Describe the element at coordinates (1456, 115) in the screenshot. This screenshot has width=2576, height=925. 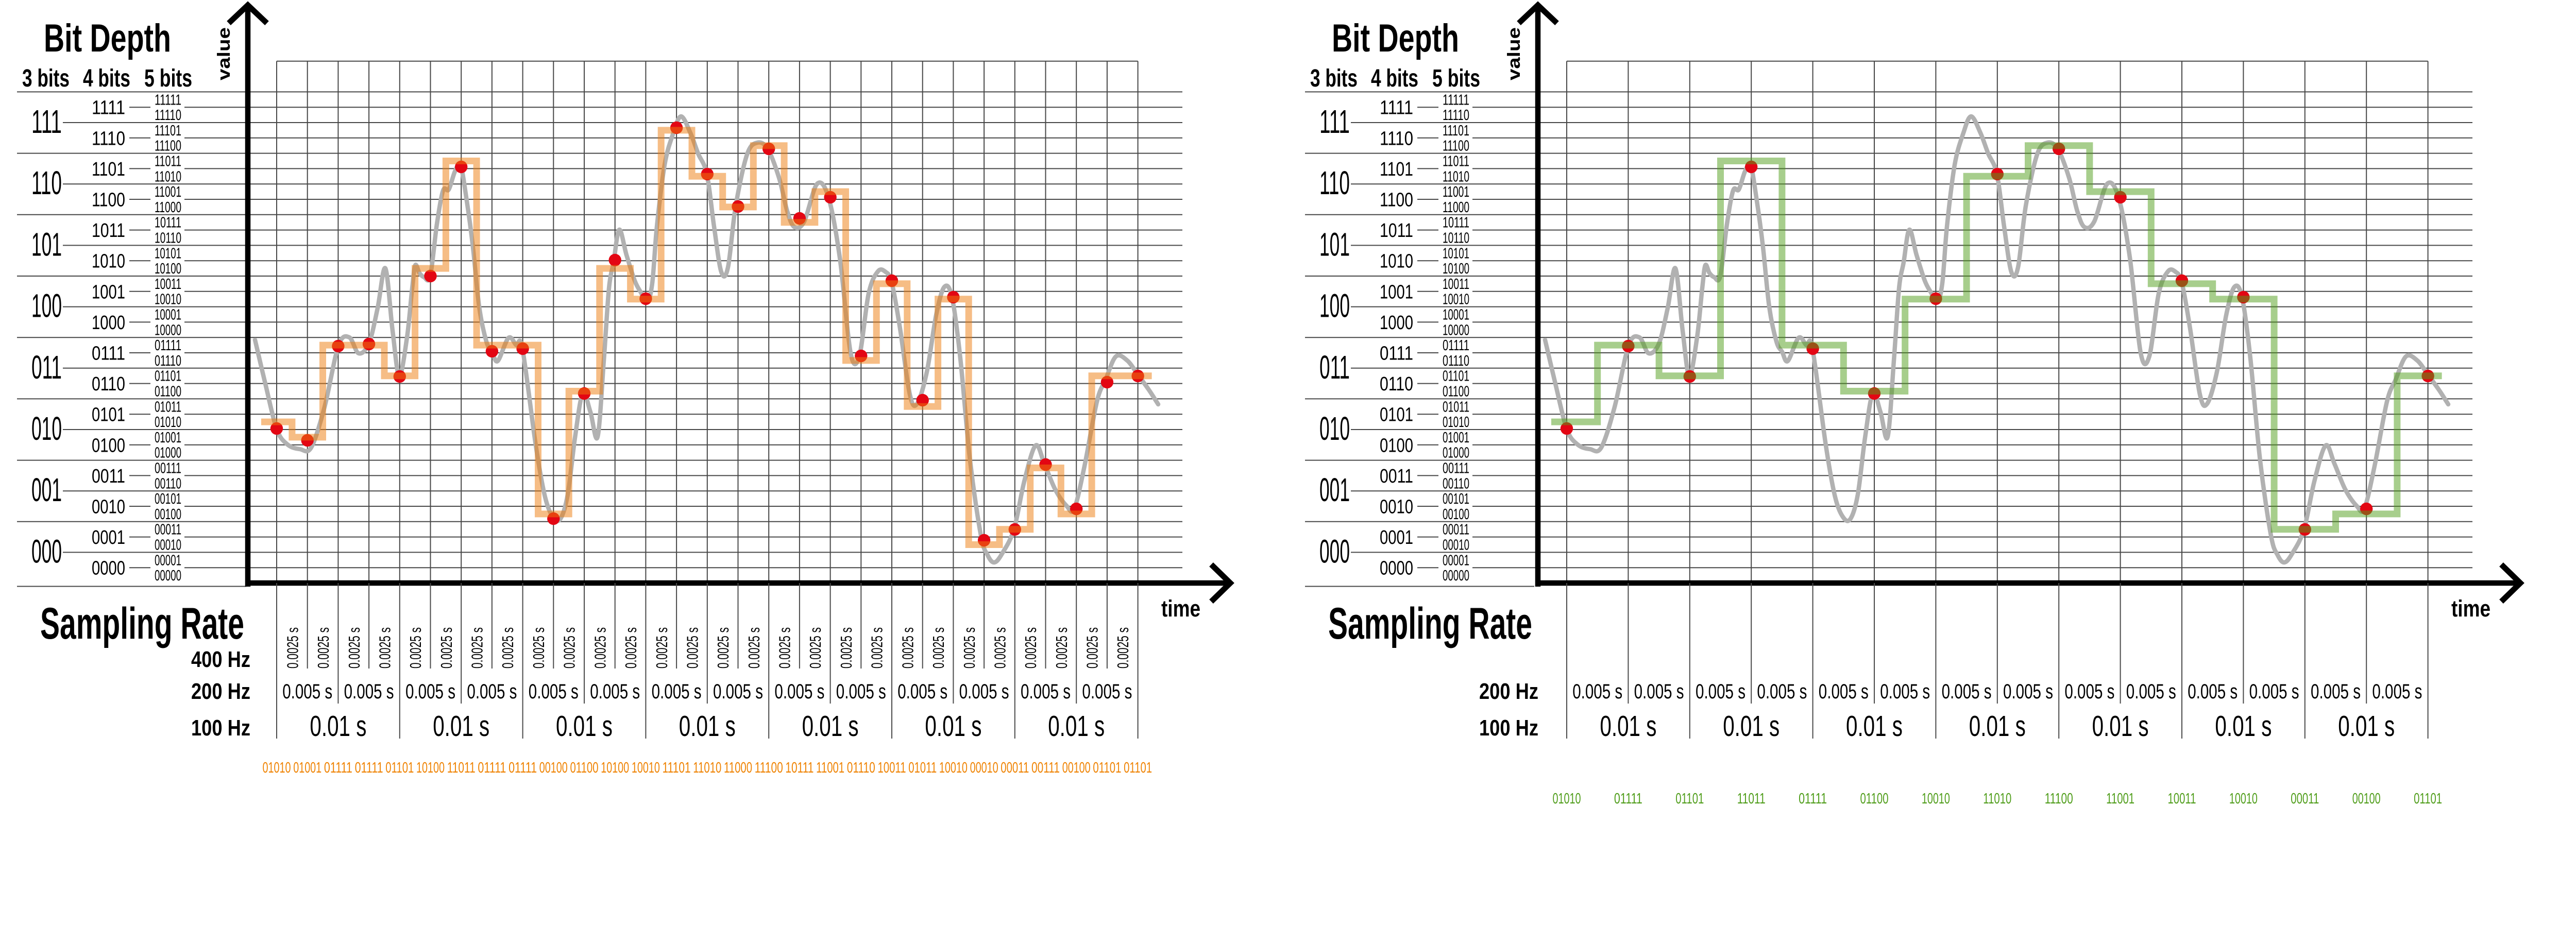
I see `svg-text: 11110` at that location.